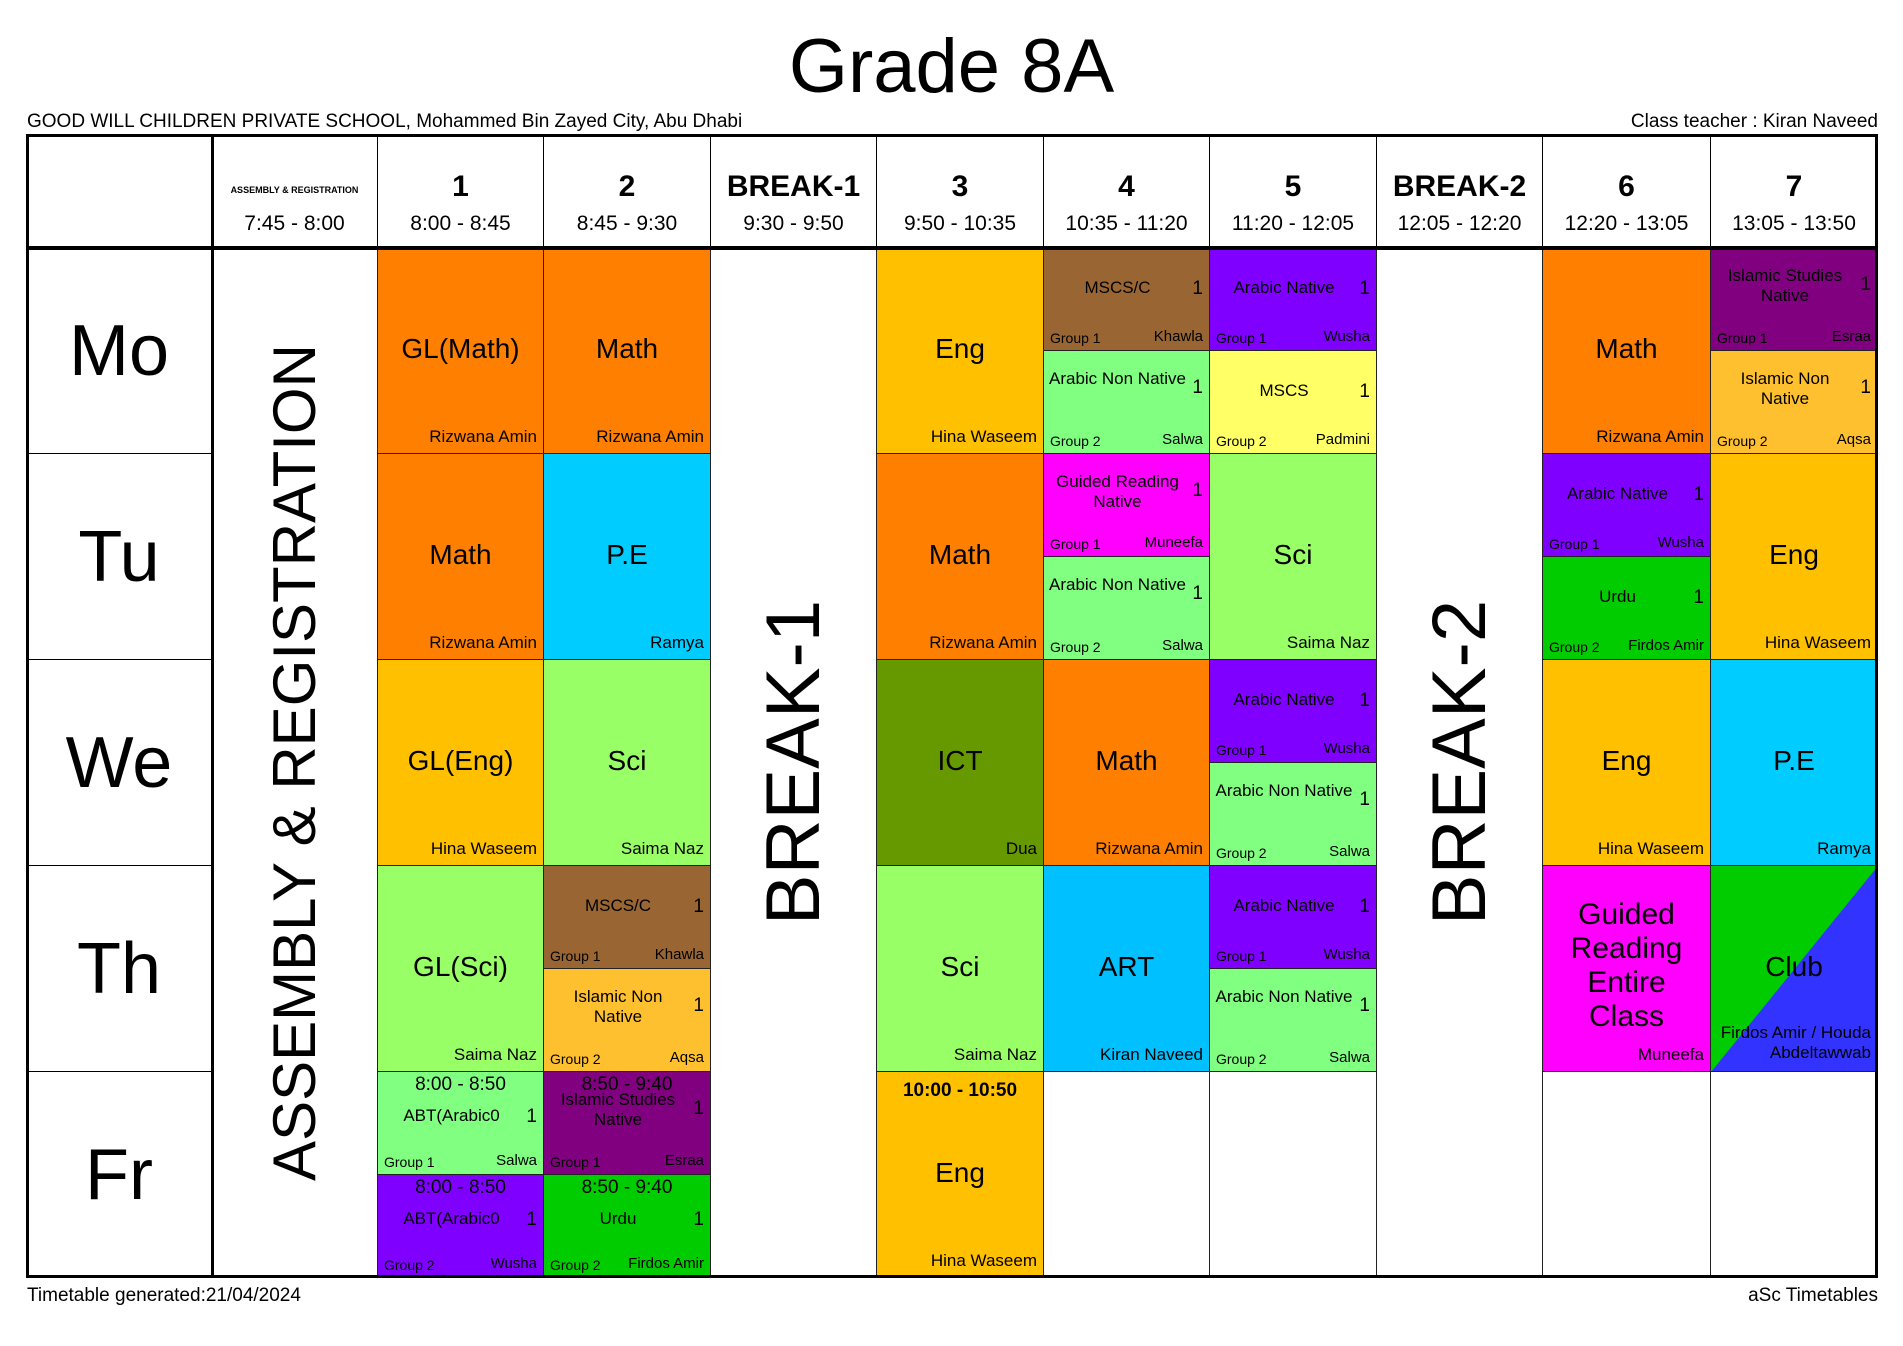  What do you see at coordinates (952, 248) in the screenshot?
I see `header-divider` at bounding box center [952, 248].